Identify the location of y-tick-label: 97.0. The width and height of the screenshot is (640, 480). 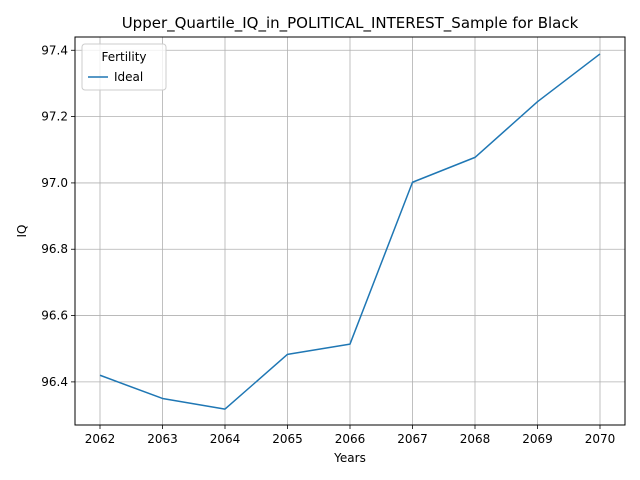
(54, 183).